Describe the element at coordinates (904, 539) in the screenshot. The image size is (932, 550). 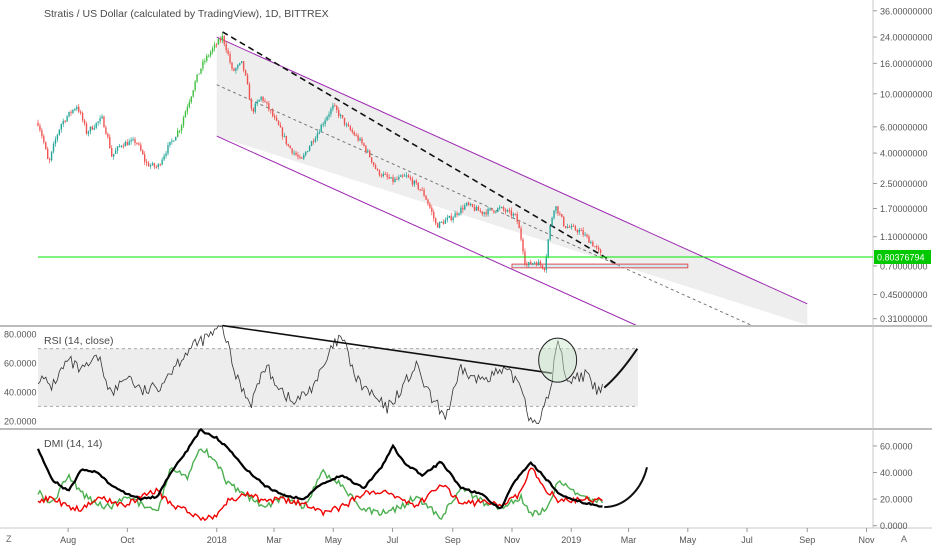
I see `auto-scale-button: A` at that location.